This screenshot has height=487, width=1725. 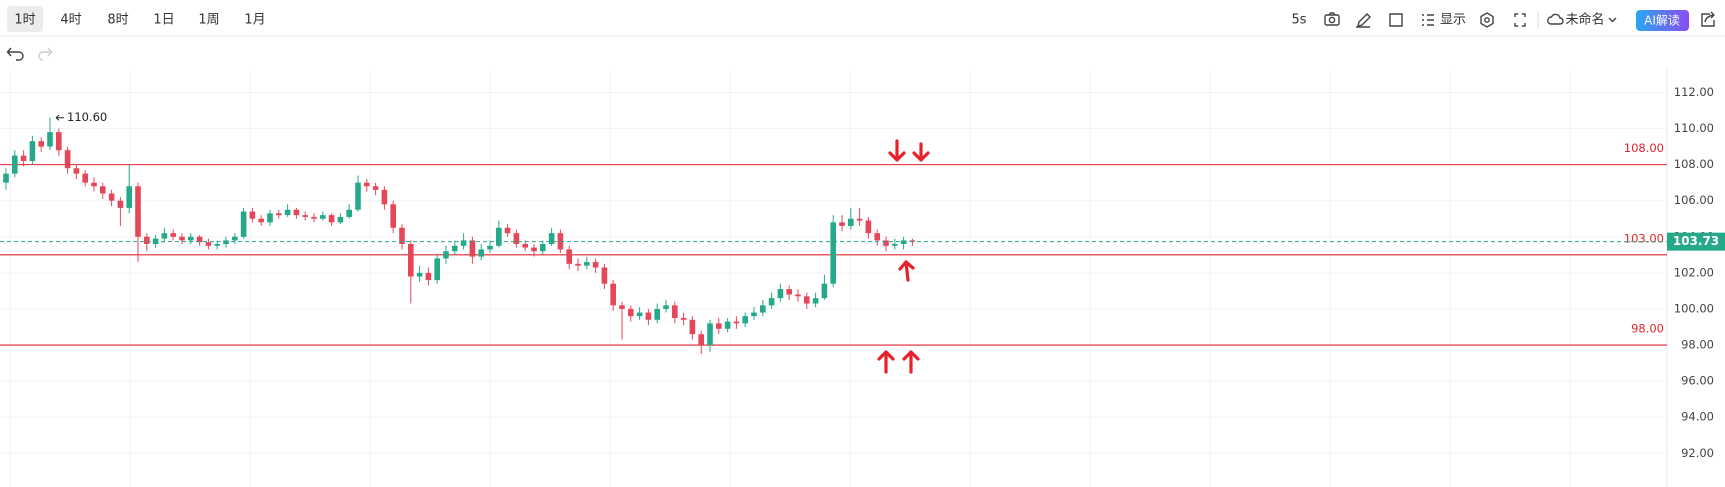 What do you see at coordinates (1647, 329) in the screenshot?
I see `price-line-label: 98.00` at bounding box center [1647, 329].